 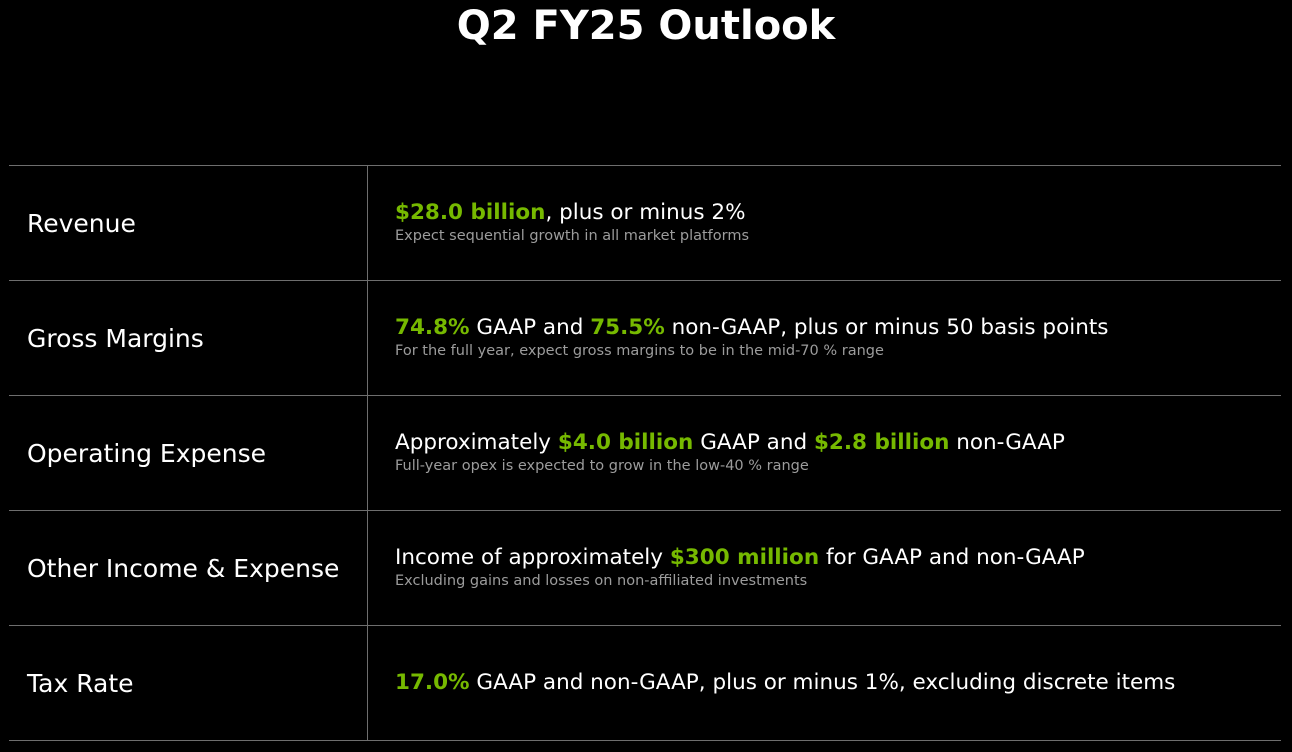 I want to click on highlight-value: 75.5%, so click(x=627, y=327).